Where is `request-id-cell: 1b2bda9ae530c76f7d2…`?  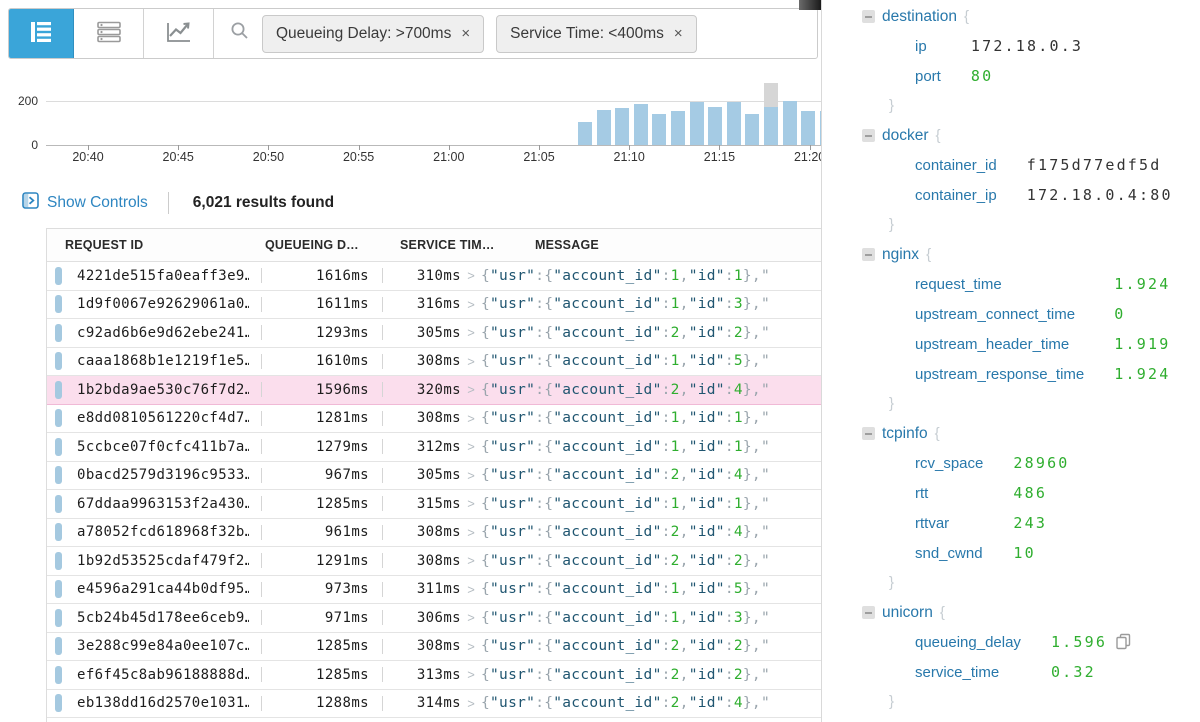
request-id-cell: 1b2bda9ae530c76f7d2… is located at coordinates (163, 389).